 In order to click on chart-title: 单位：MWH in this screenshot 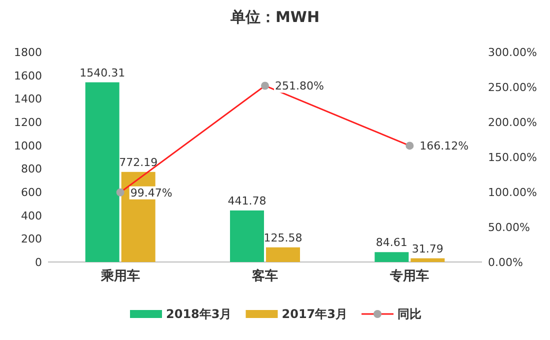, I will do `click(274, 17)`.